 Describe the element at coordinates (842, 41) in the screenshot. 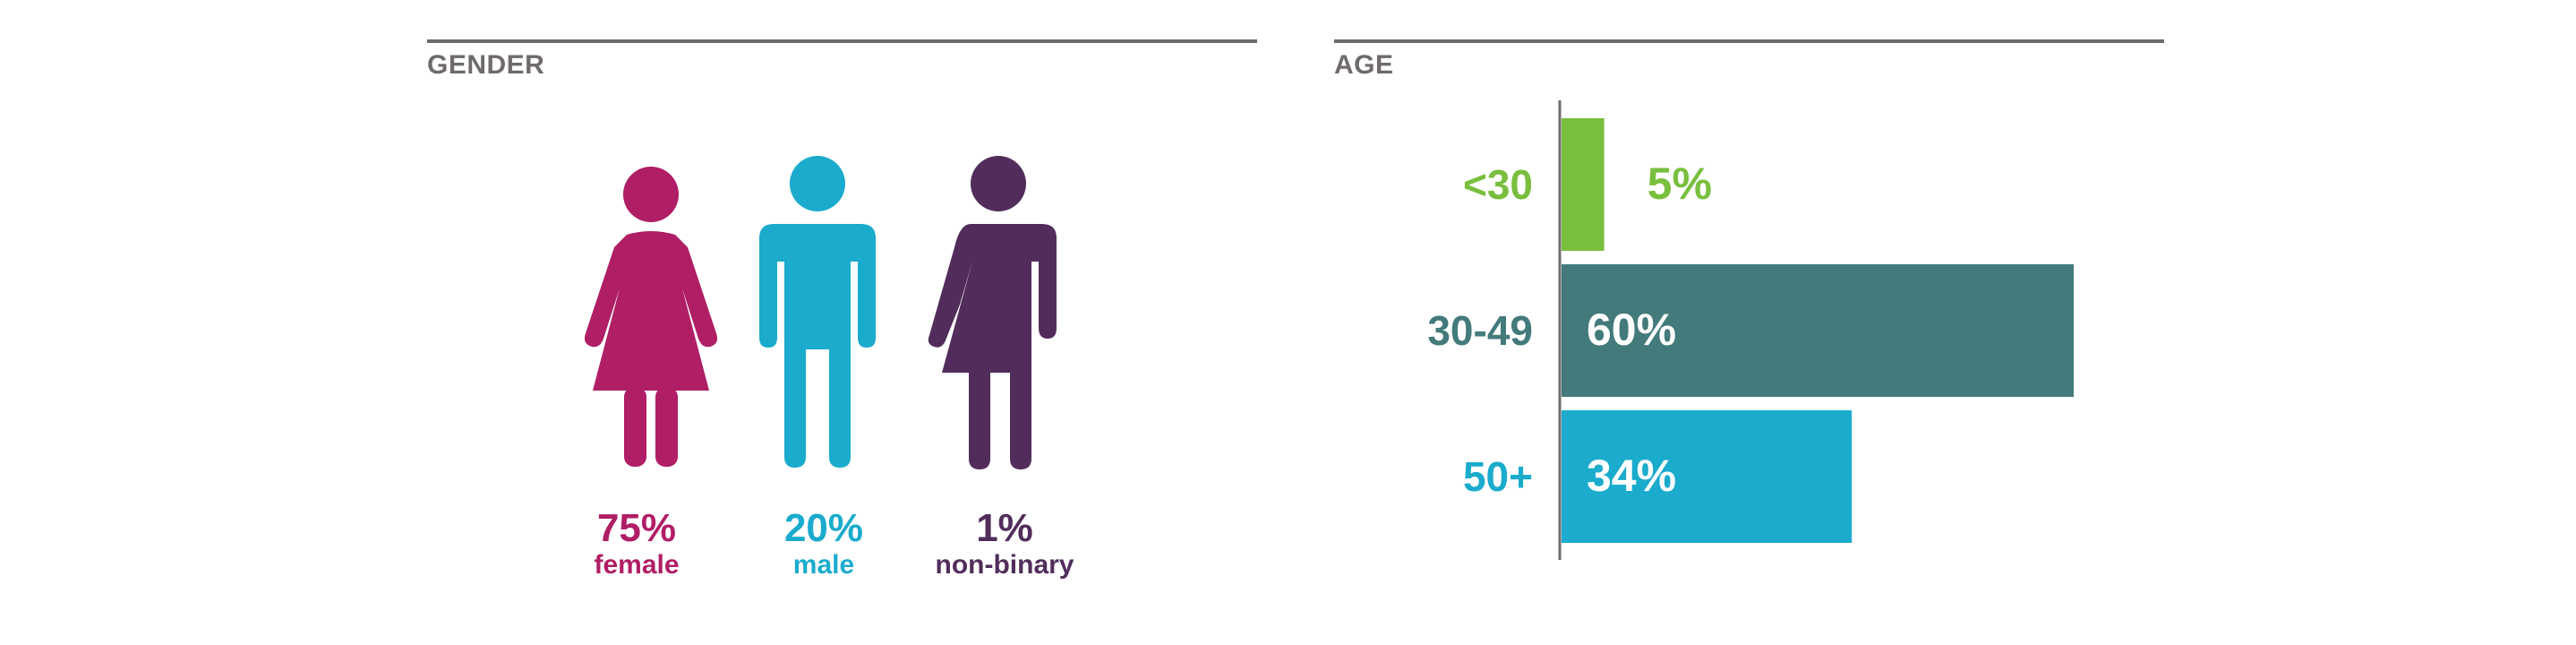

I see `gender-panel-rule` at that location.